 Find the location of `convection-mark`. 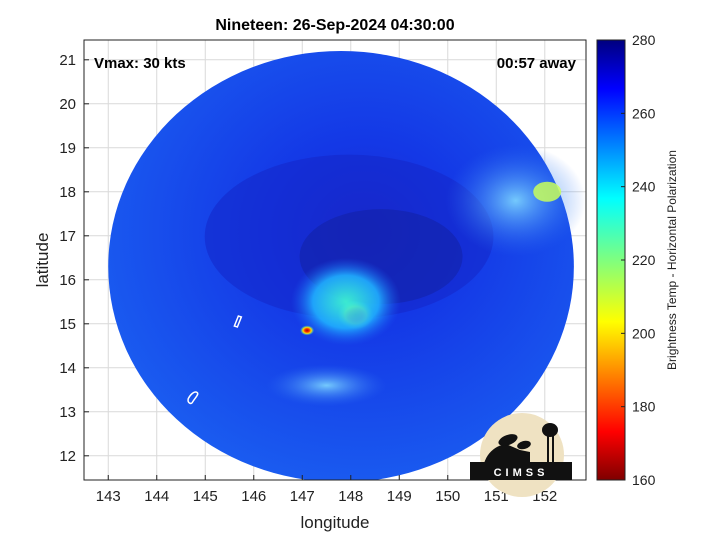

convection-mark is located at coordinates (345, 301).